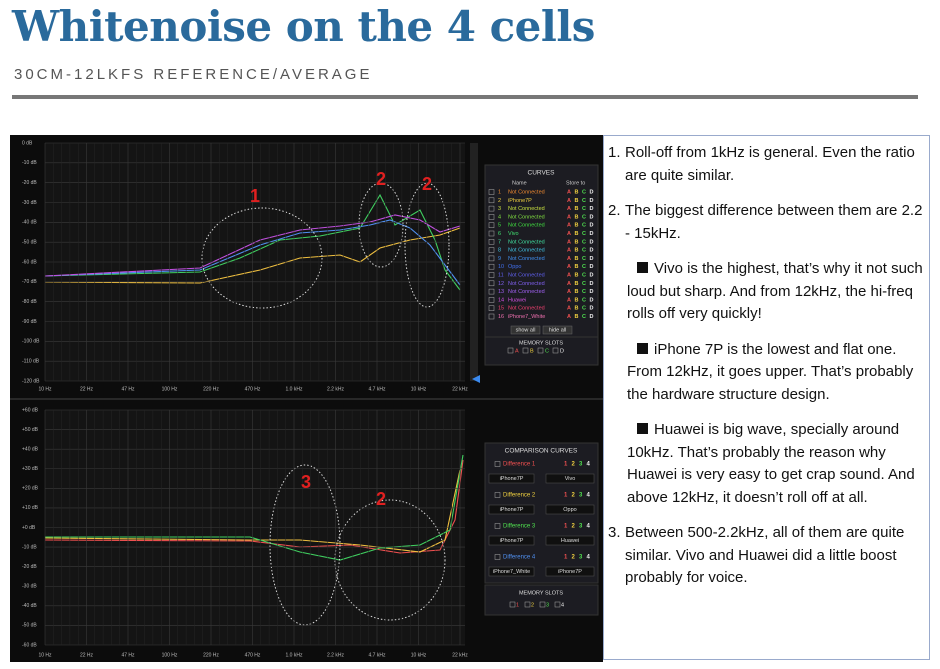  Describe the element at coordinates (29, 242) in the screenshot. I see `y-tick-label: -50 dB` at that location.